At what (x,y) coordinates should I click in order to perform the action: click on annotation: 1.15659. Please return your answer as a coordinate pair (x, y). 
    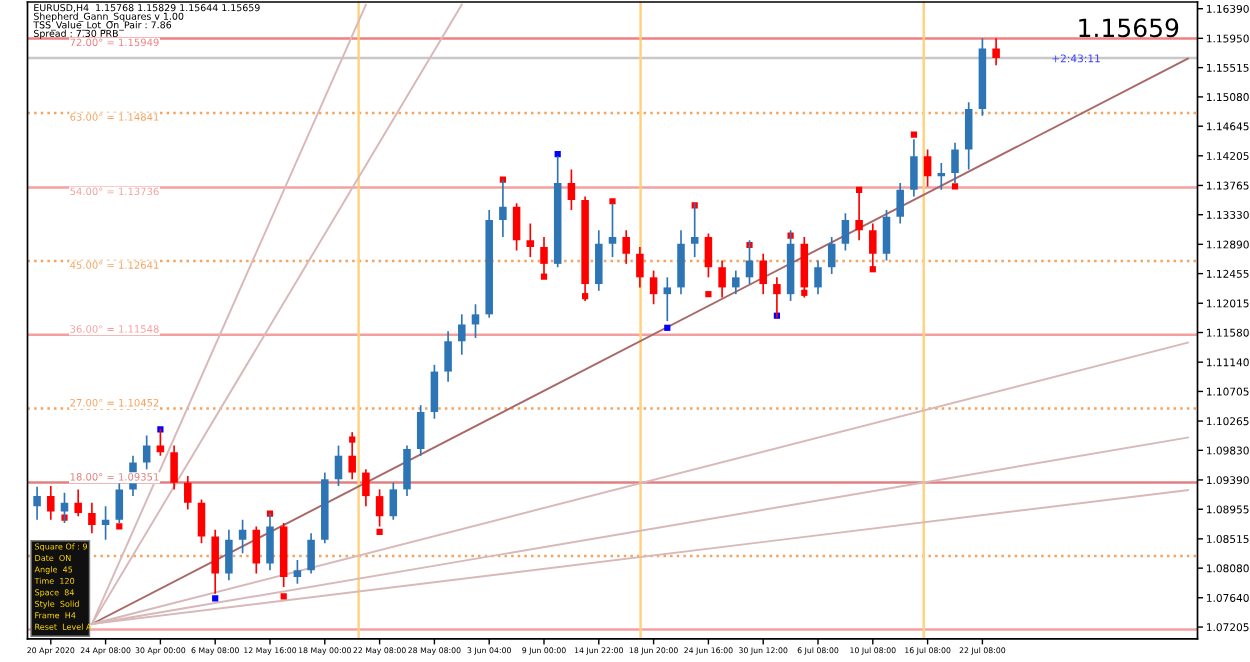
    Looking at the image, I should click on (1129, 28).